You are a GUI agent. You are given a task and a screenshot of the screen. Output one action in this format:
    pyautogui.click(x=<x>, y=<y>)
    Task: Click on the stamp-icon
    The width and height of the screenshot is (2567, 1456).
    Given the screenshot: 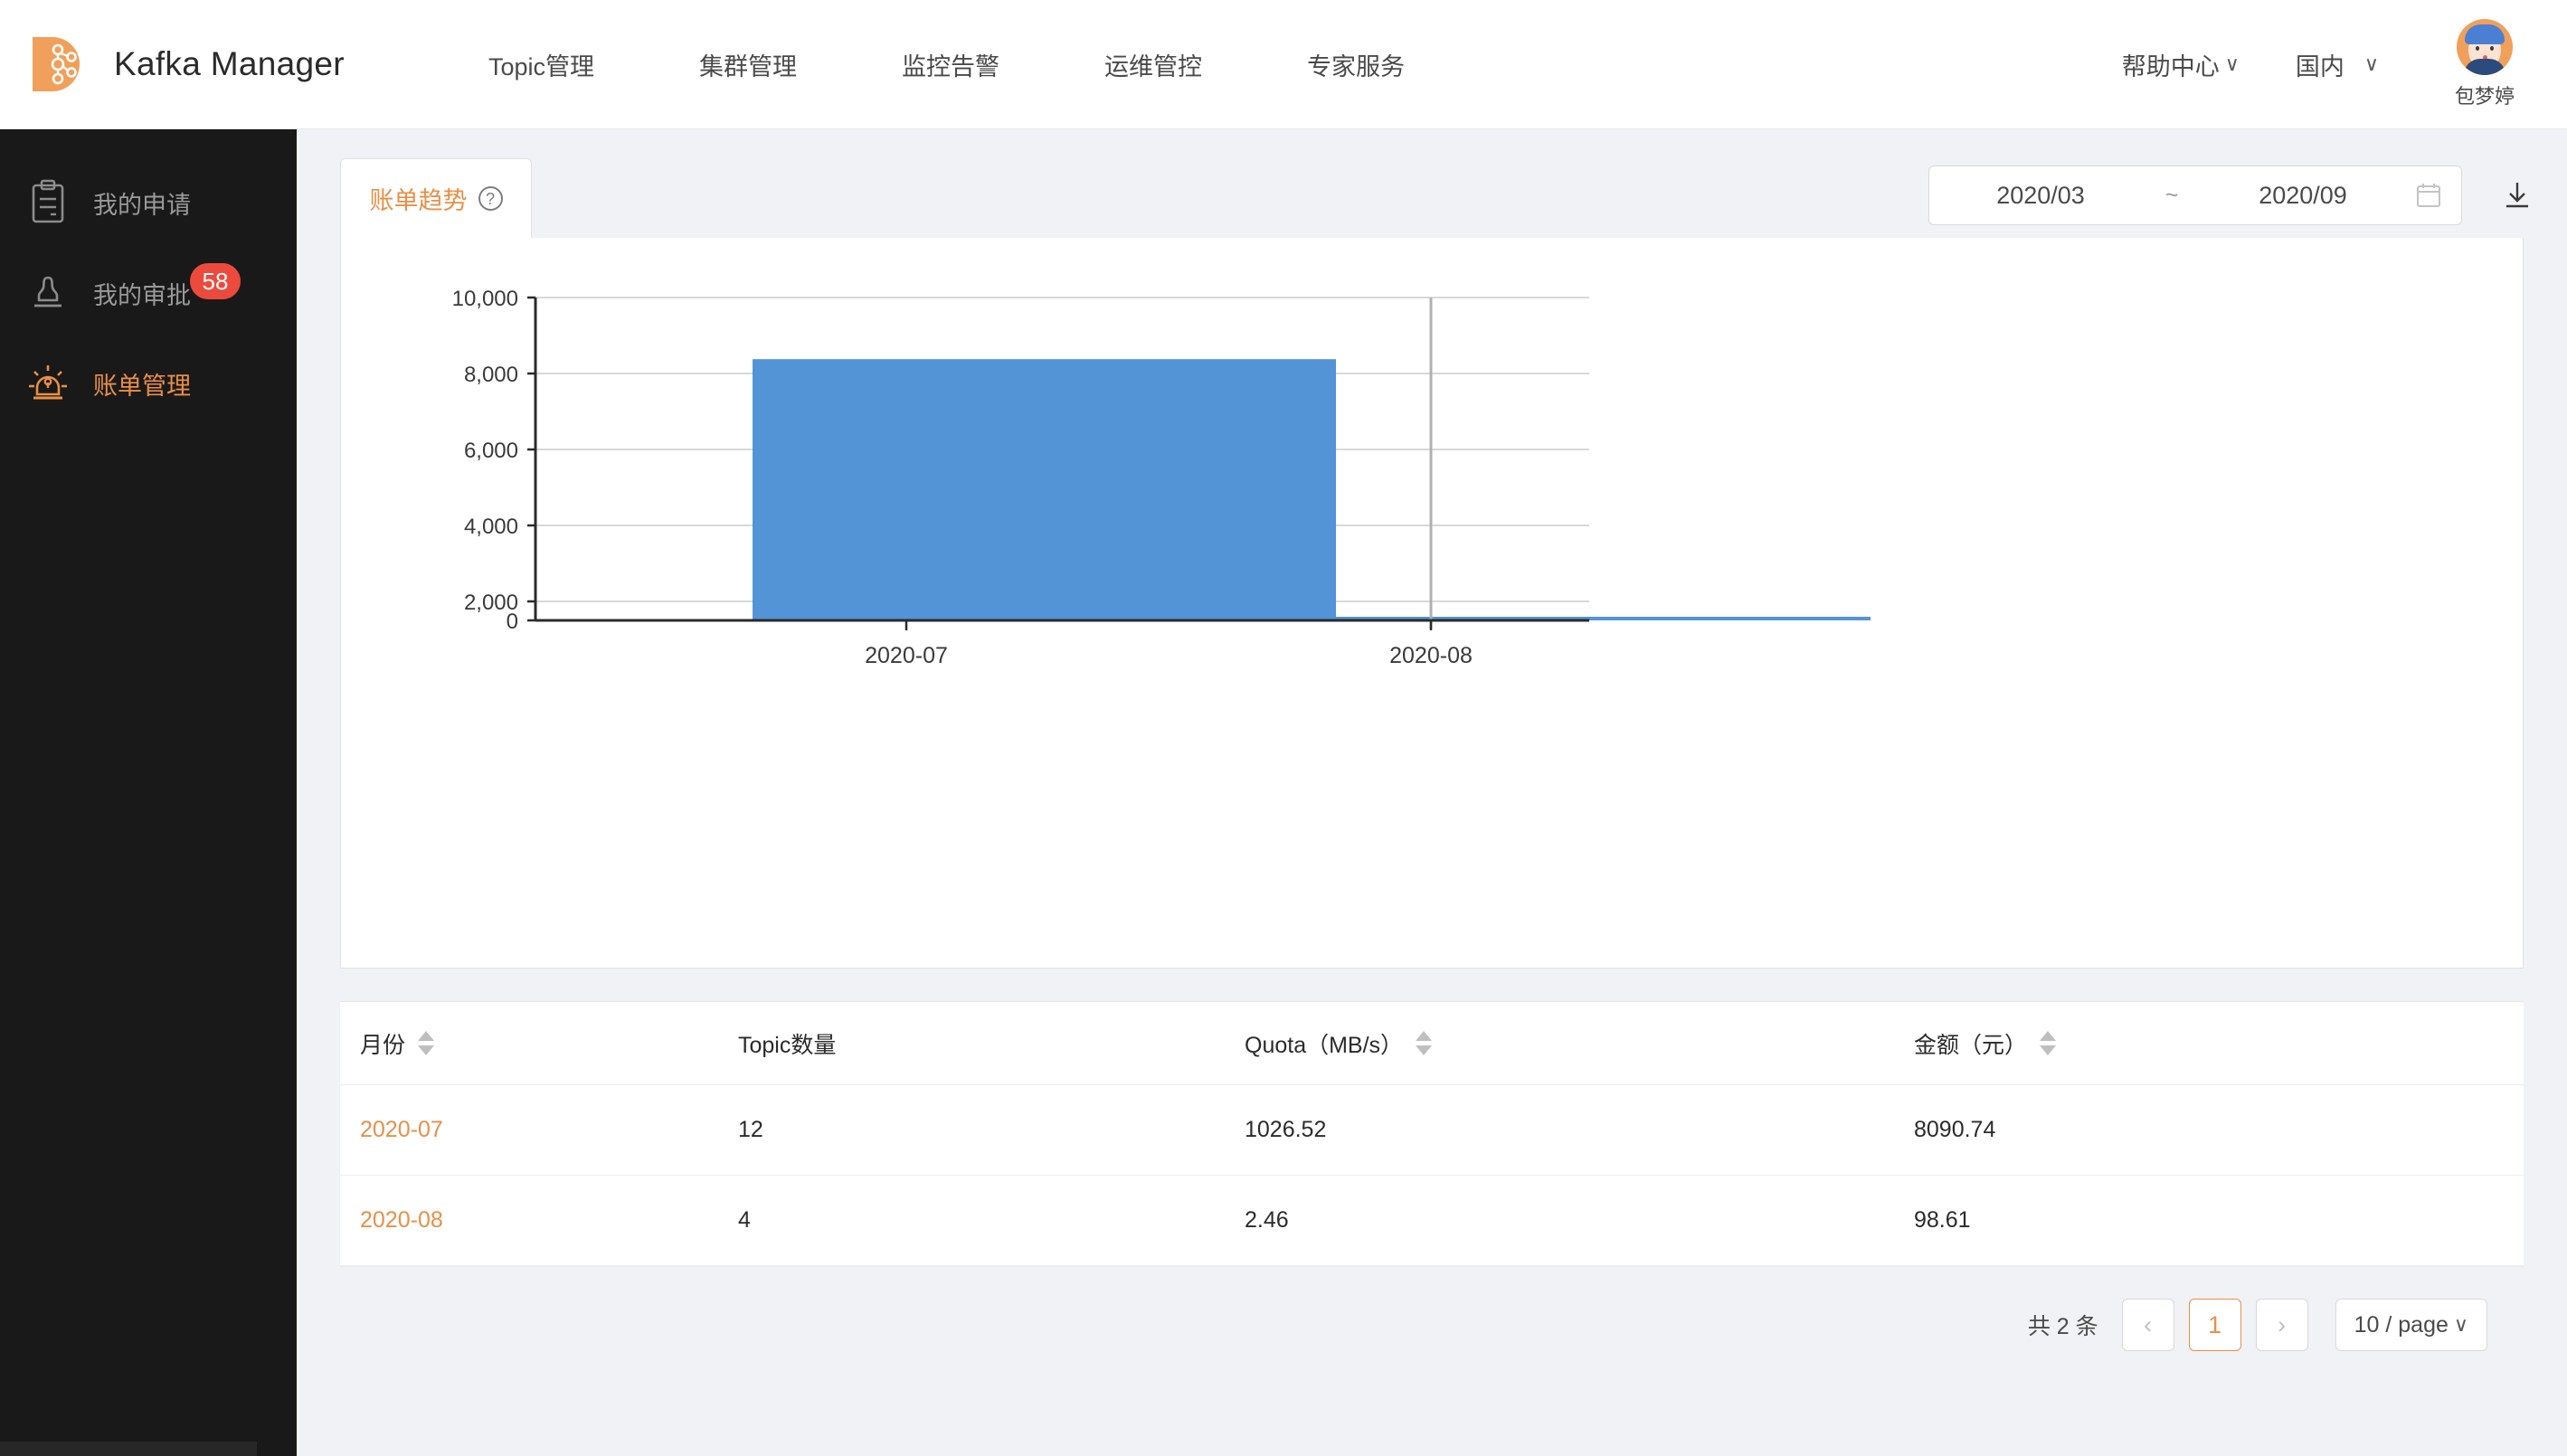 What is the action you would take?
    pyautogui.click(x=48, y=293)
    